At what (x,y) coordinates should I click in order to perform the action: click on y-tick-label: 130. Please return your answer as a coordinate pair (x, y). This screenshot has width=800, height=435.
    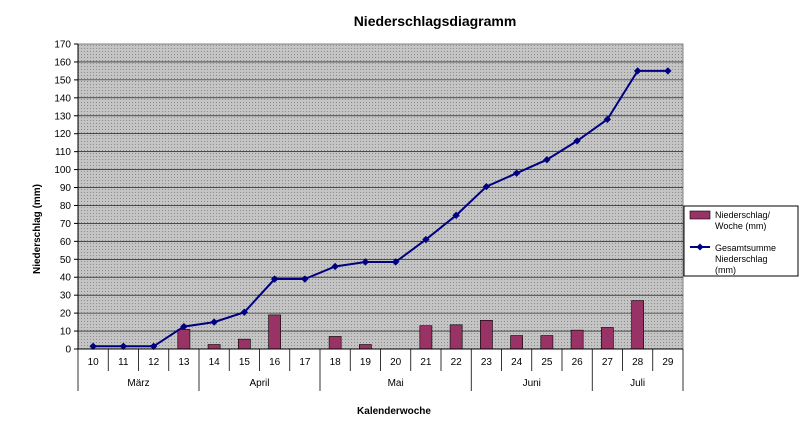
    Looking at the image, I should click on (62, 116).